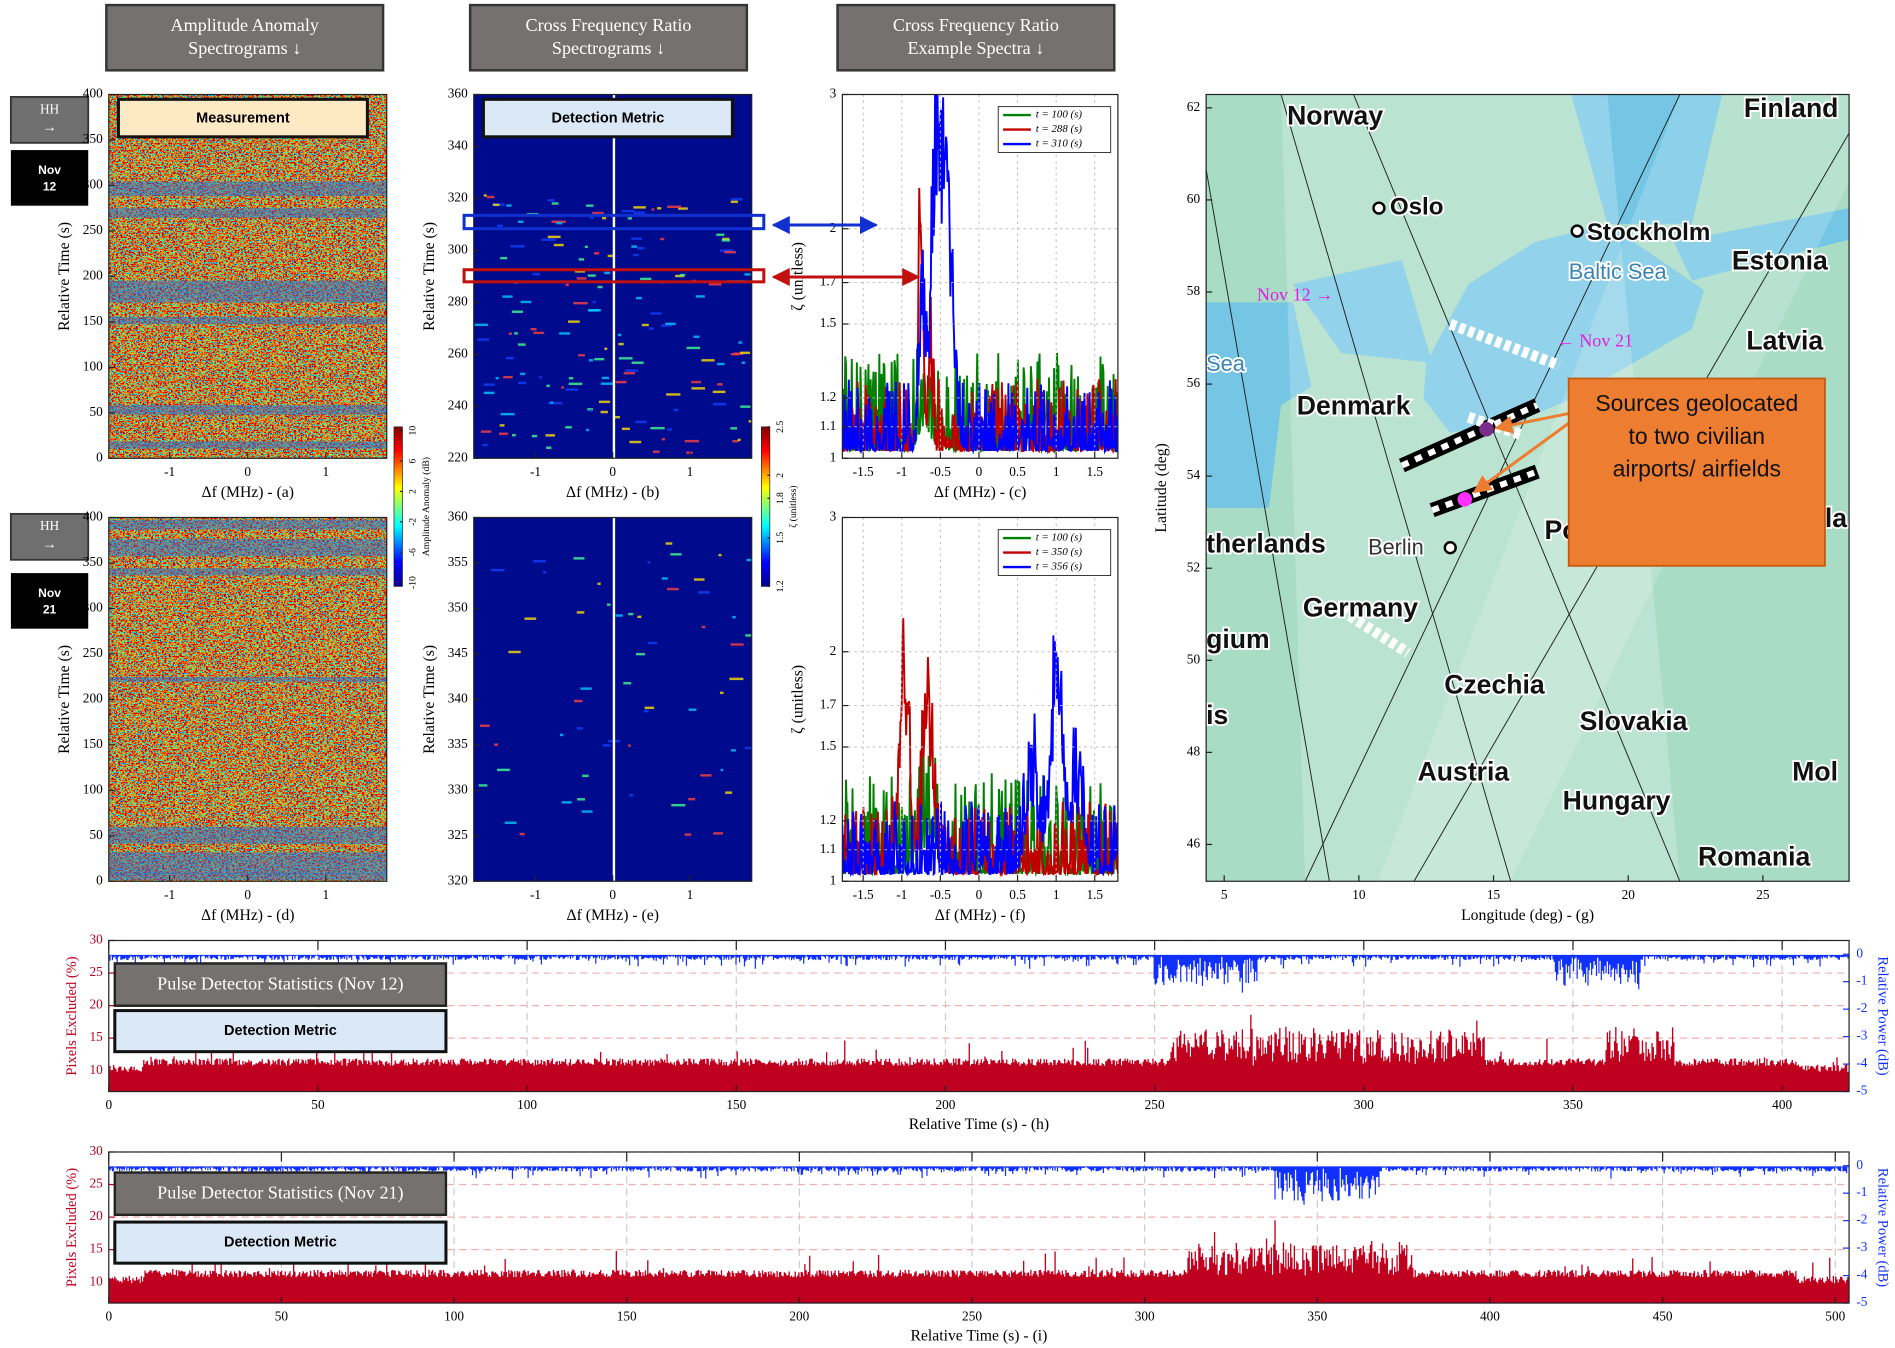 This screenshot has height=1348, width=1895. What do you see at coordinates (1059, 538) in the screenshot?
I see `legend-label: t = 100 (s)` at bounding box center [1059, 538].